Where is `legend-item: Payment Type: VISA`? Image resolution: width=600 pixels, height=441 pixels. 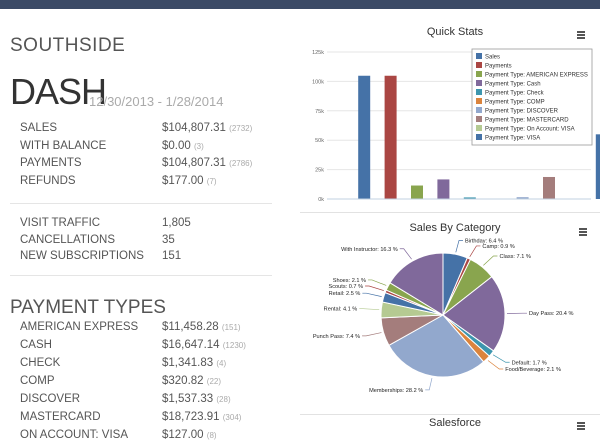
legend-item: Payment Type: VISA is located at coordinates (512, 139).